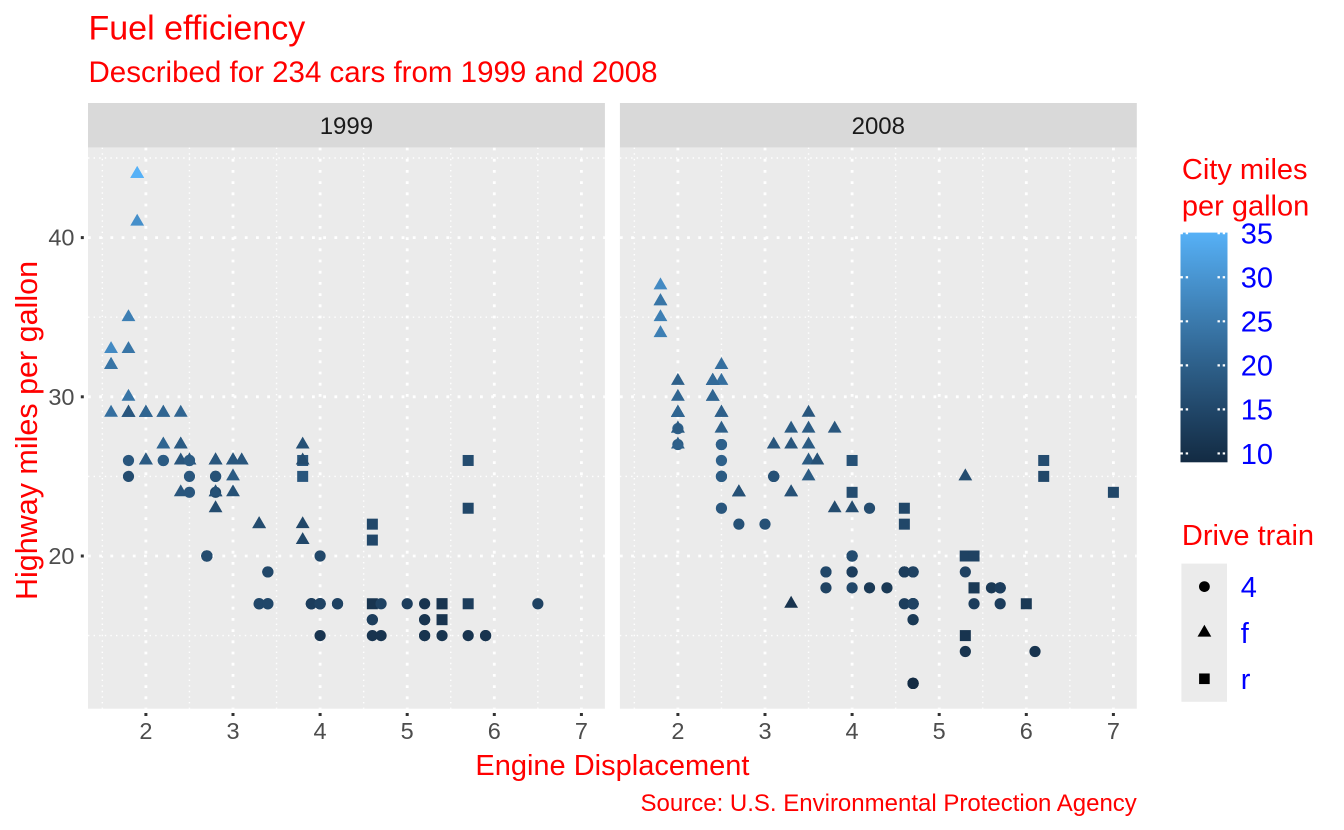  I want to click on svg-text: 35, so click(1257, 235).